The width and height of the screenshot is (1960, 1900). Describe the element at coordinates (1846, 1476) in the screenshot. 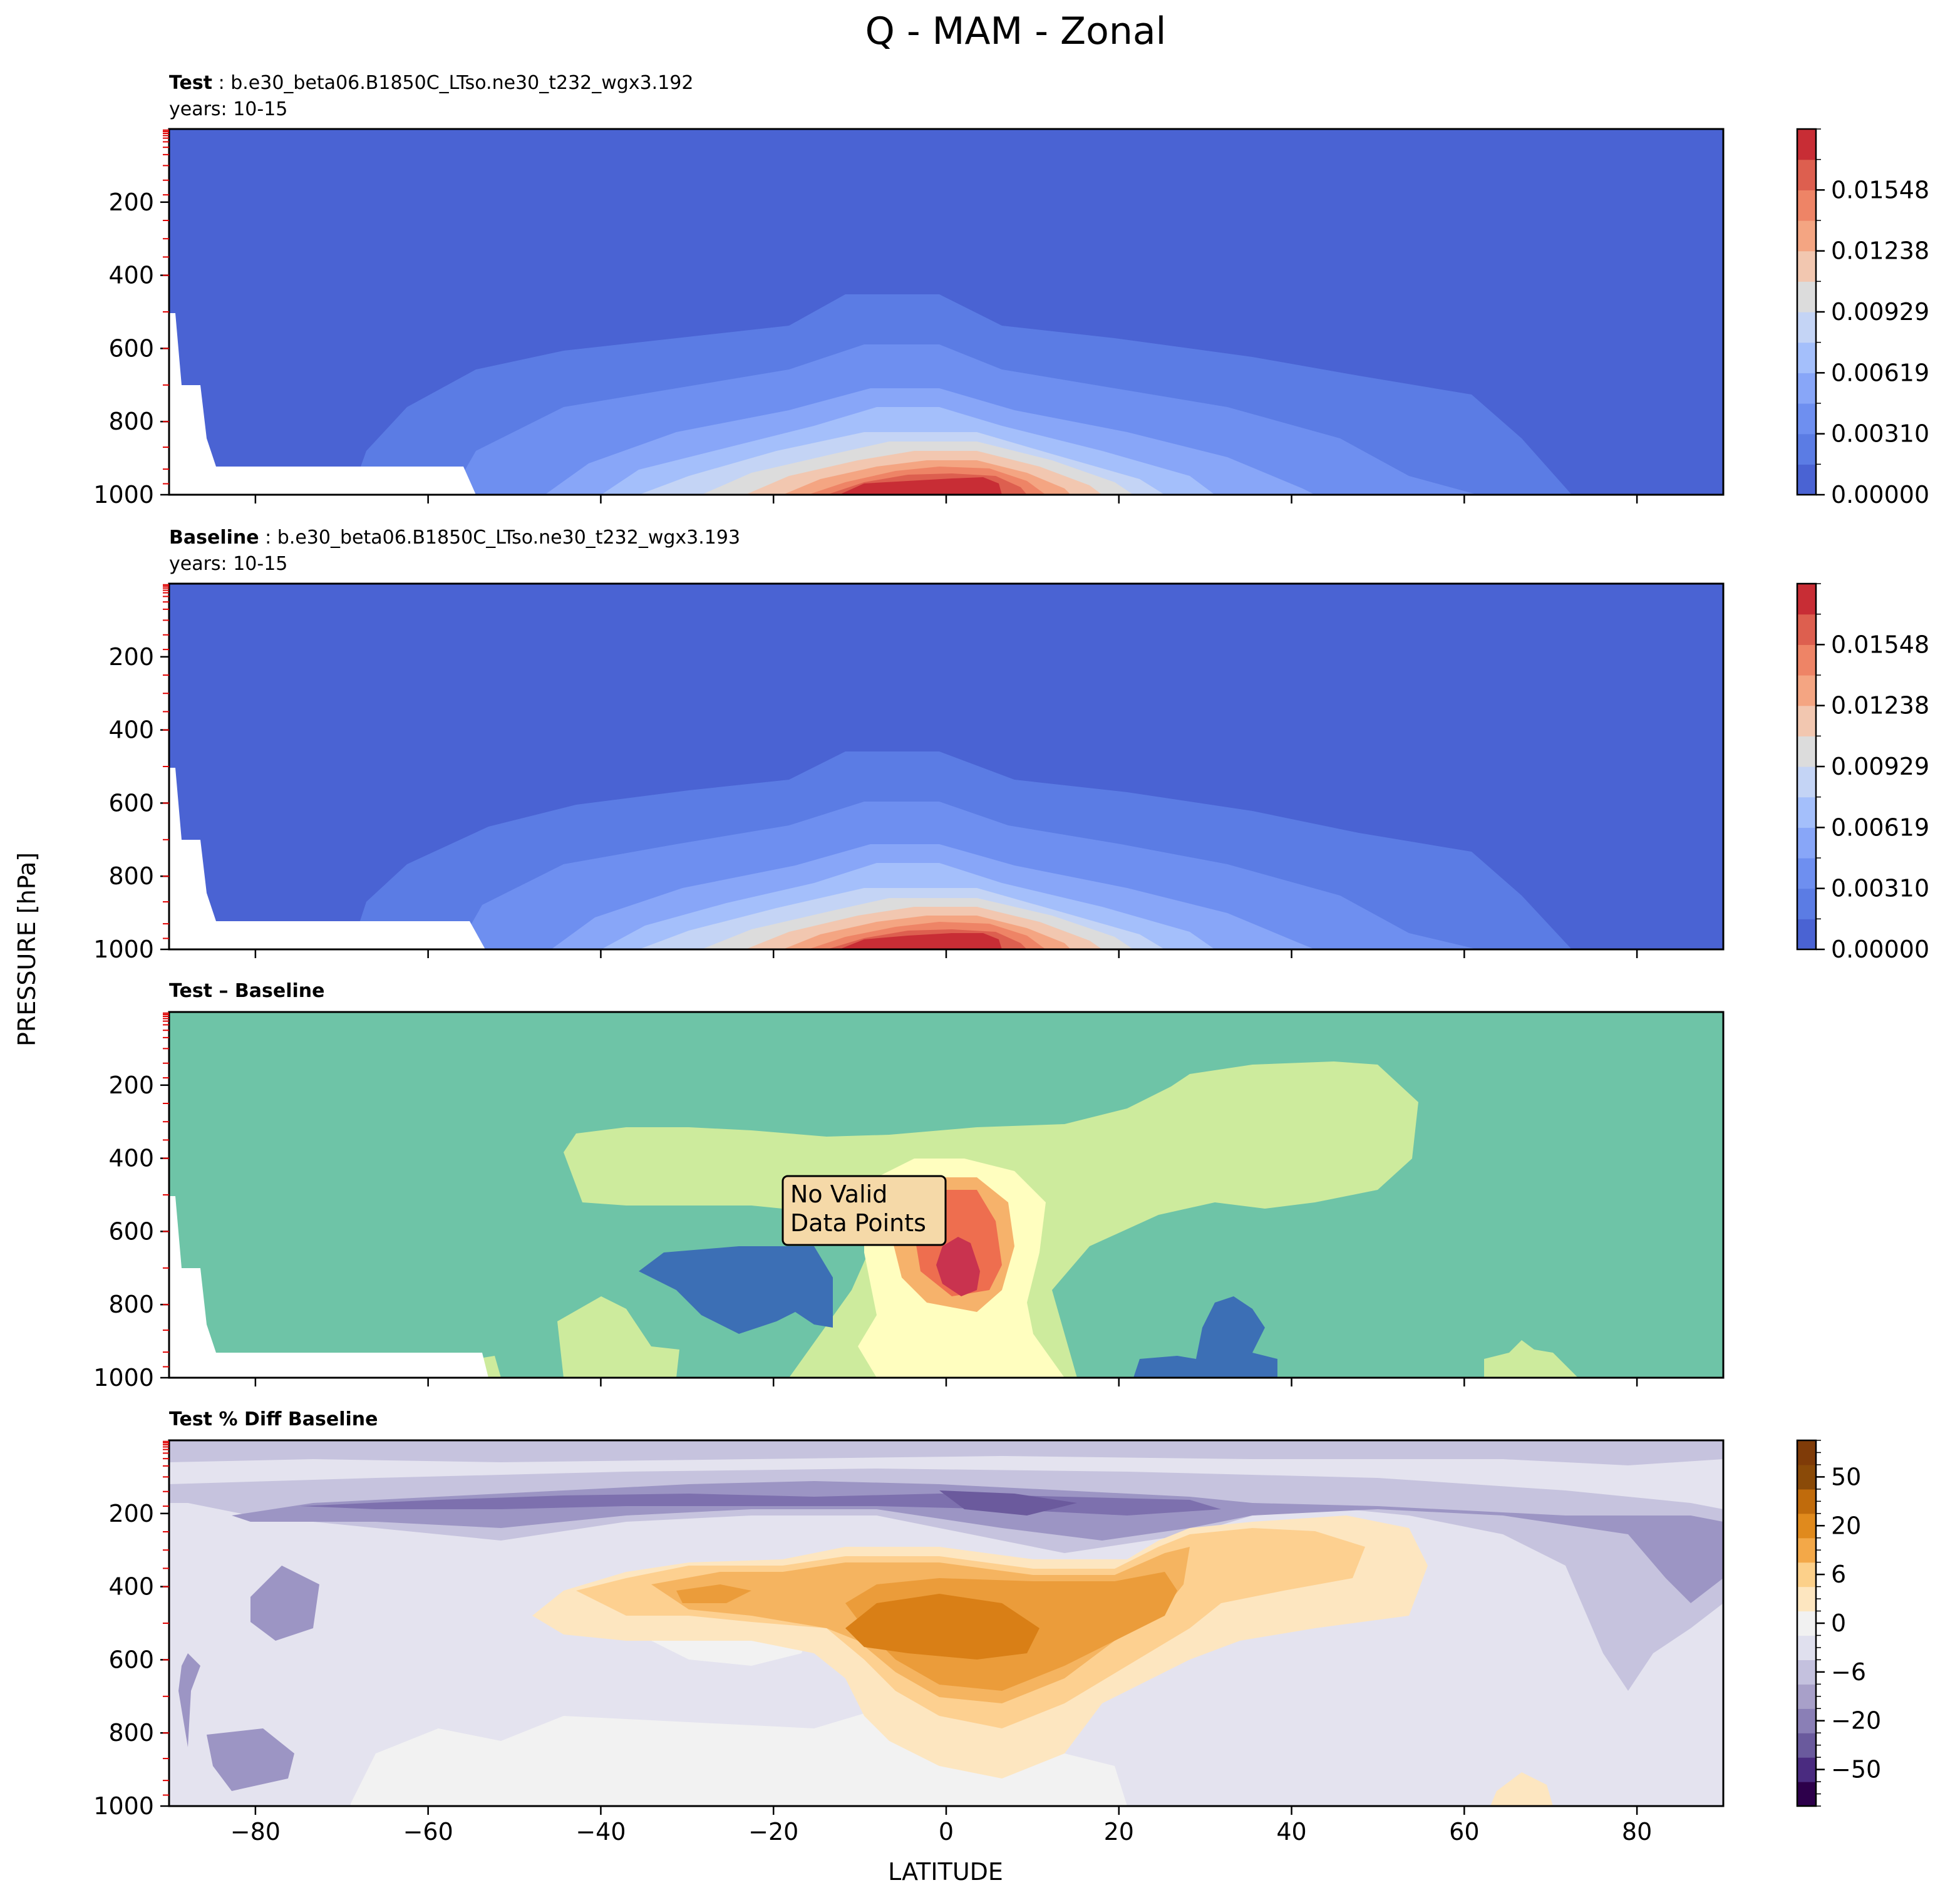

I see `pct-colorbar-tick-label: 50` at that location.